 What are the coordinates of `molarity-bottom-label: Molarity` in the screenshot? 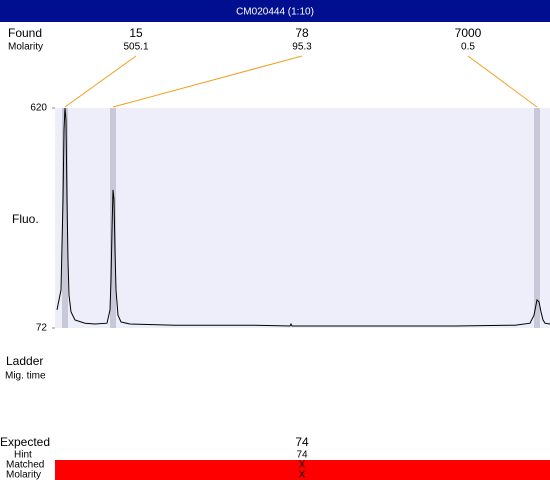 It's located at (23, 475).